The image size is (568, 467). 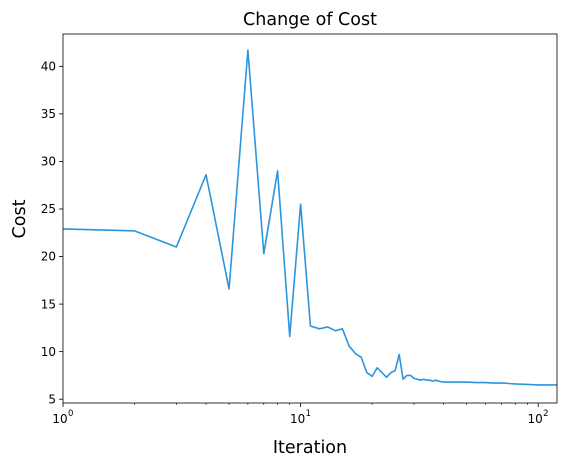 I want to click on x-tick-label-exponent: 0, so click(x=70, y=414).